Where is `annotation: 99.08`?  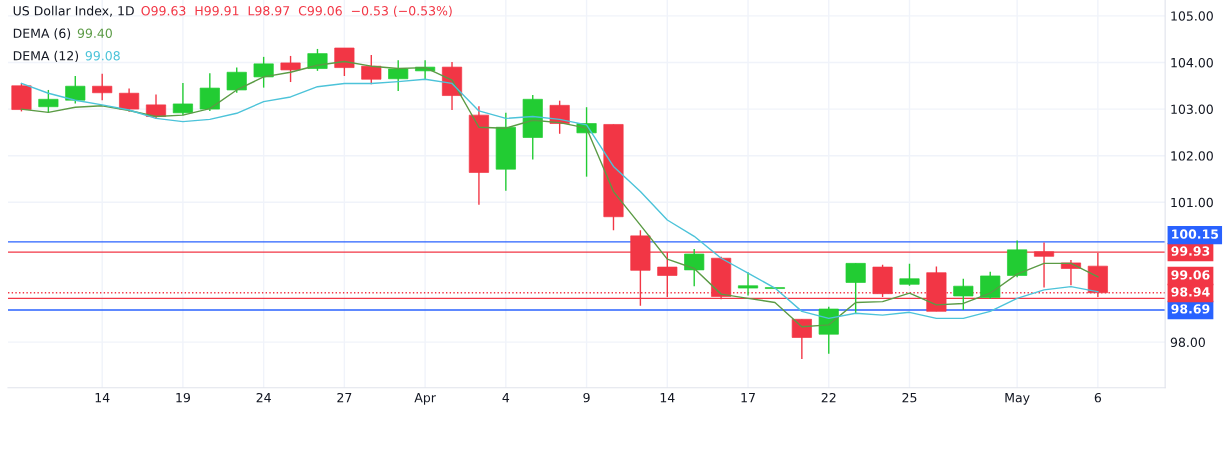
annotation: 99.08 is located at coordinates (102, 56).